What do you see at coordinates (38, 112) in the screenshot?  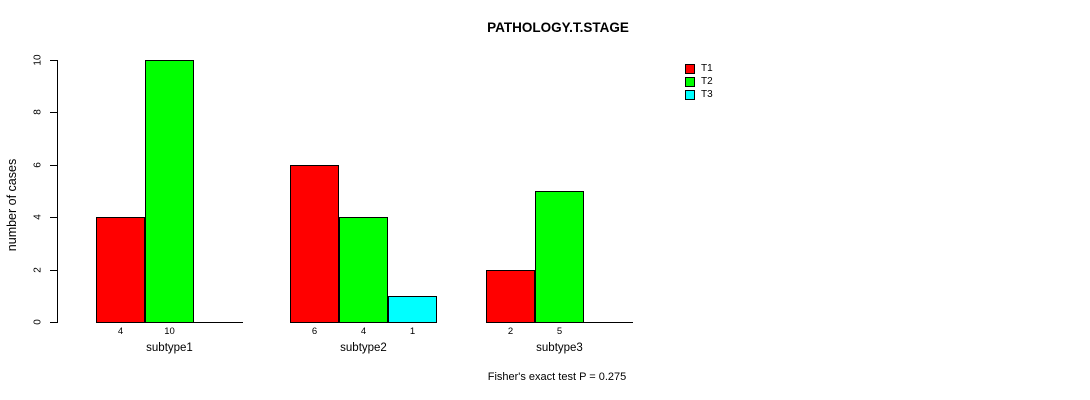 I see `y-tick-label: 8` at bounding box center [38, 112].